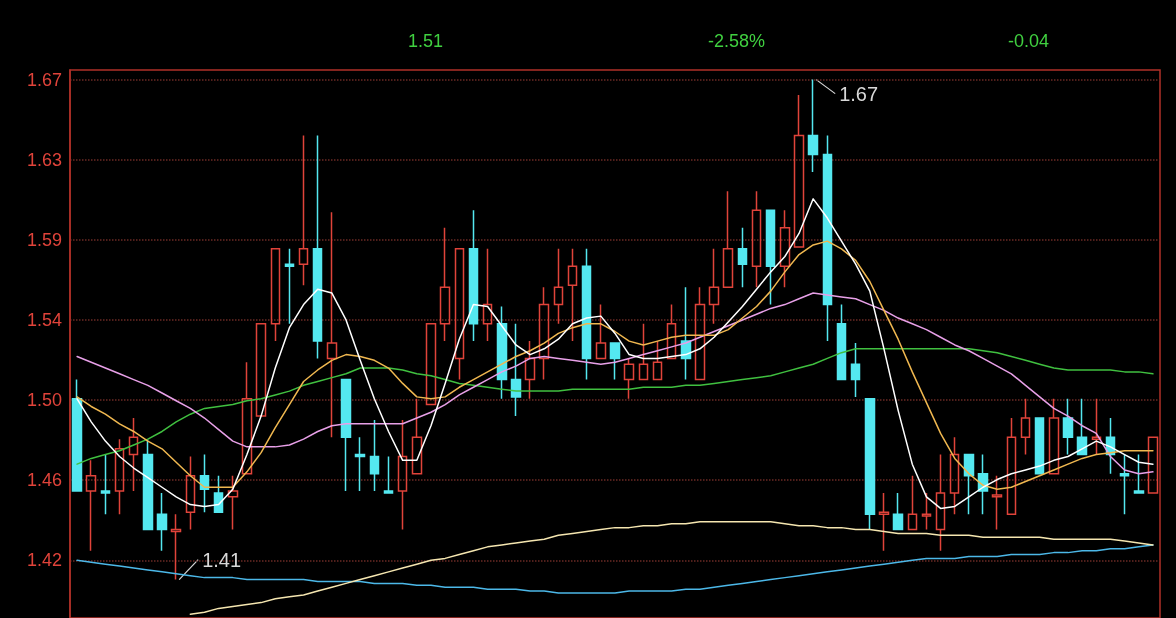 This screenshot has height=618, width=1176. What do you see at coordinates (44, 560) in the screenshot?
I see `y-tick-label: 1.42` at bounding box center [44, 560].